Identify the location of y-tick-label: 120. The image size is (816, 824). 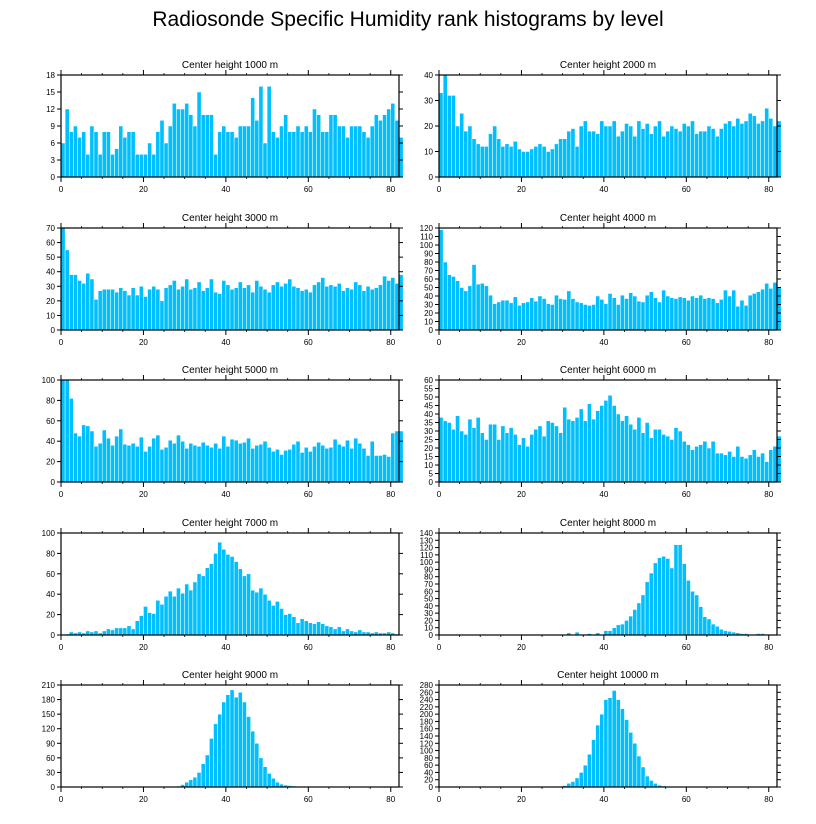
(427, 548).